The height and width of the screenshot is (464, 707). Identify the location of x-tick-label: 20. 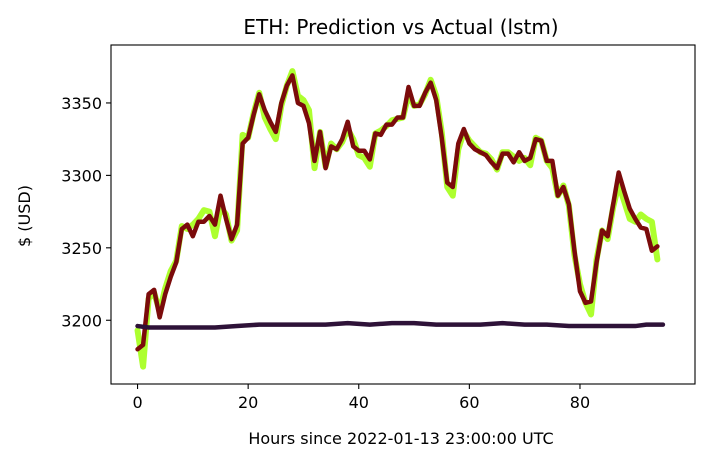
(248, 402).